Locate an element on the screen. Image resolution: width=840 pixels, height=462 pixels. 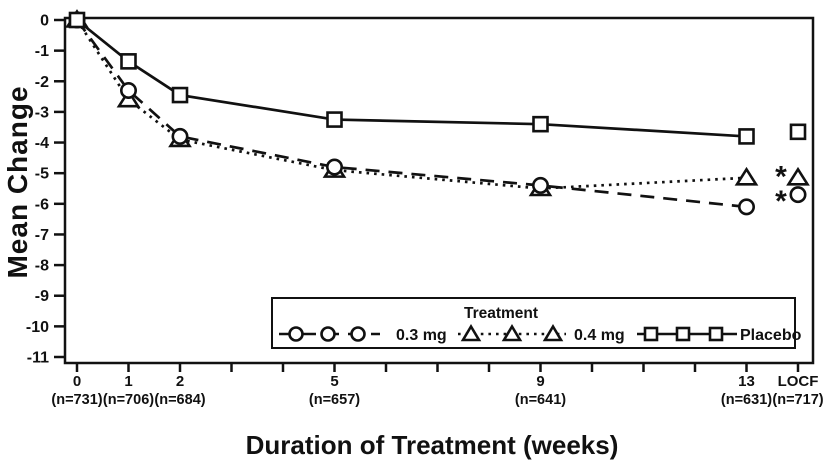
legend-entry-label: 0.3 mg is located at coordinates (421, 335).